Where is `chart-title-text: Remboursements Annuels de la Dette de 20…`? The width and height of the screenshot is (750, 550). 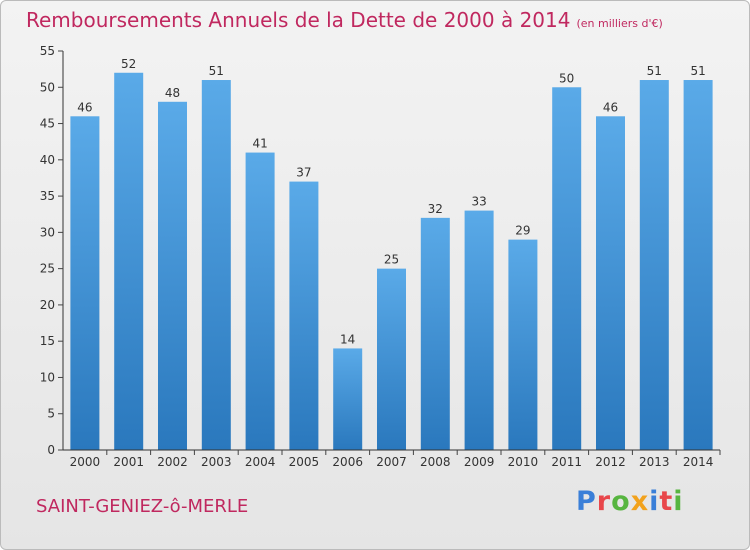
chart-title-text: Remboursements Annuels de la Dette de 20… is located at coordinates (298, 20).